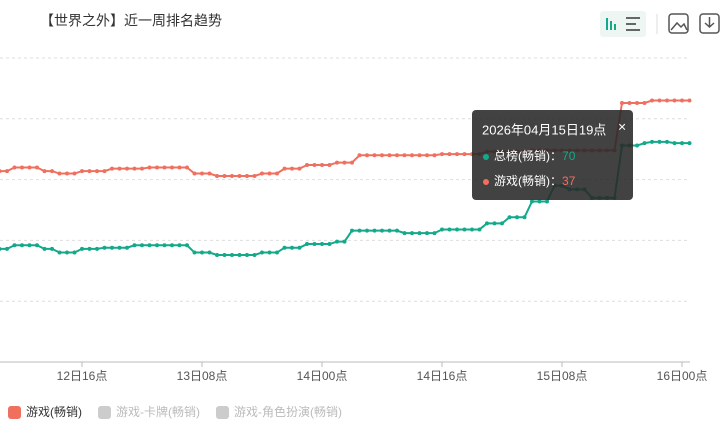 The width and height of the screenshot is (720, 446). What do you see at coordinates (709, 23) in the screenshot?
I see `download` at bounding box center [709, 23].